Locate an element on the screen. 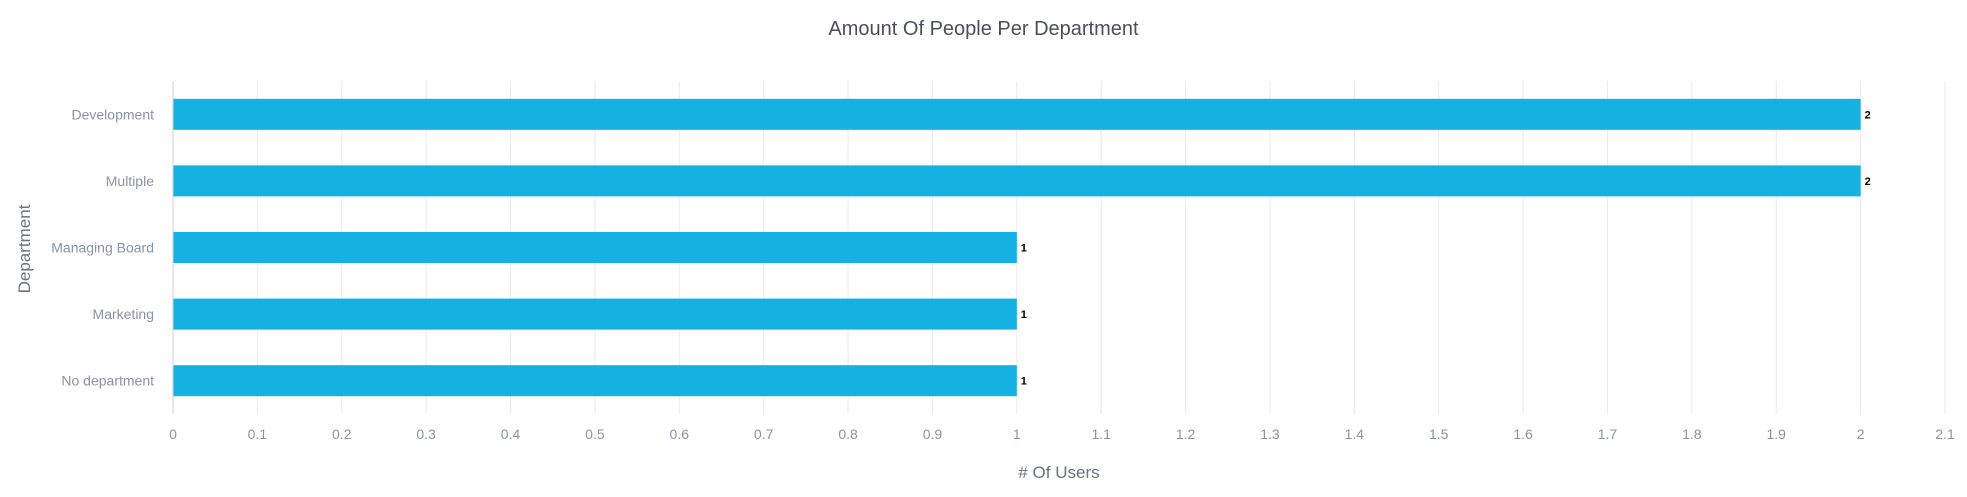  x-tick-label: 0.8 is located at coordinates (848, 434).